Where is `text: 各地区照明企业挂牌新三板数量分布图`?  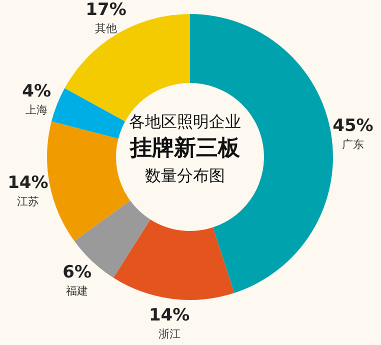
text: 各地区照明企业挂牌新三板数量分布图 is located at coordinates (185, 149).